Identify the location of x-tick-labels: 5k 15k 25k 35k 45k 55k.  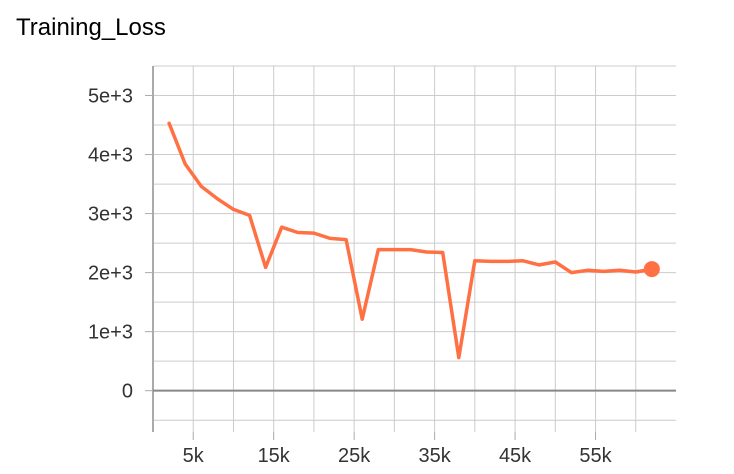
(398, 456).